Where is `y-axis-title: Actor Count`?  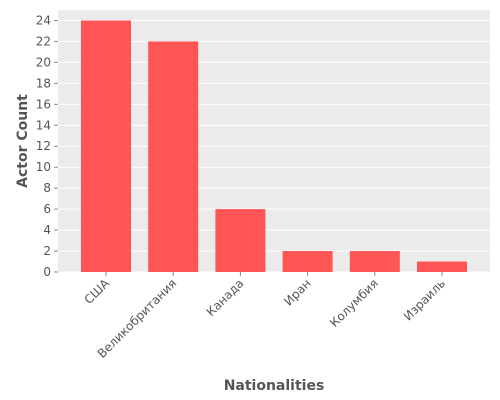 y-axis-title: Actor Count is located at coordinates (23, 141).